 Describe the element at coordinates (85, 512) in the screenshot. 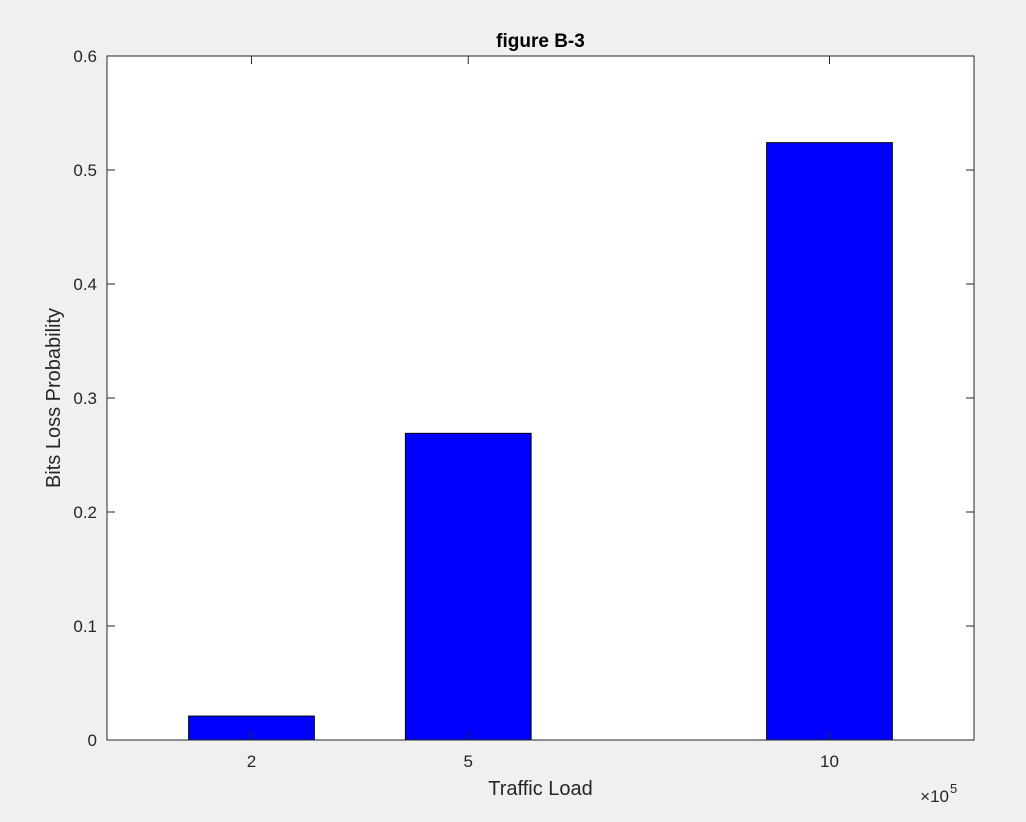

I see `y-tick-label: 0.2` at that location.